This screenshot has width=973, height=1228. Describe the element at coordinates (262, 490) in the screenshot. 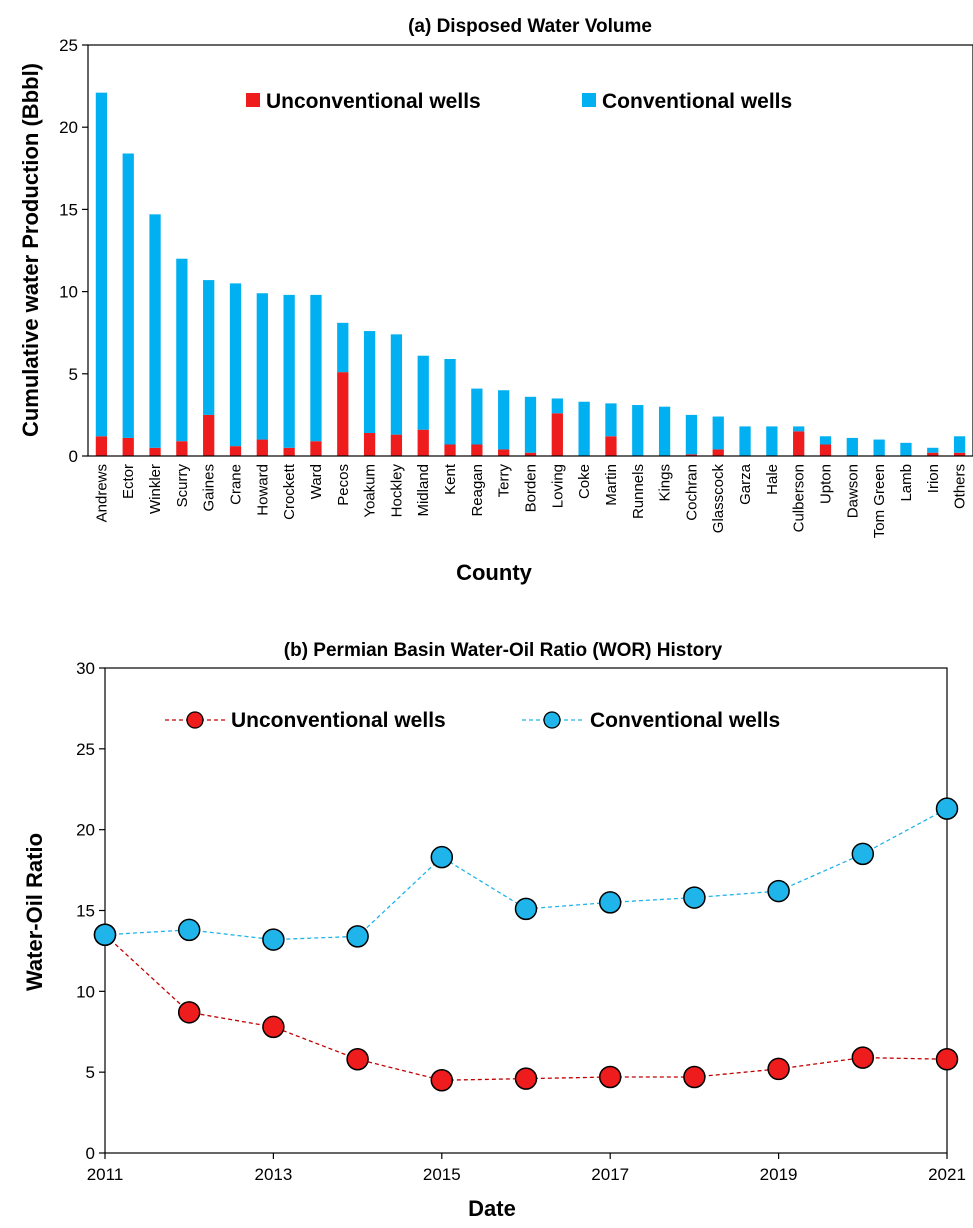

I see `chart-a-category-label: Howard` at that location.